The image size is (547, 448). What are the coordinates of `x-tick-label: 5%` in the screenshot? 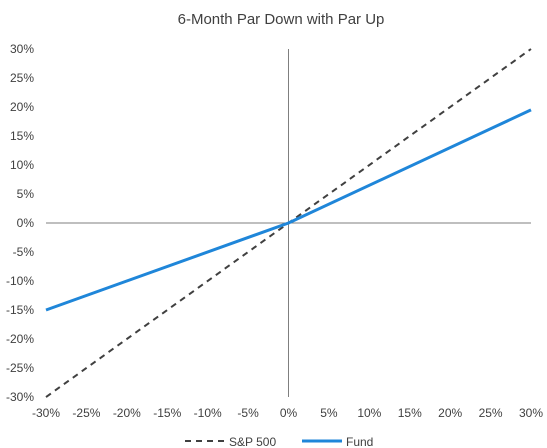 It's located at (329, 413).